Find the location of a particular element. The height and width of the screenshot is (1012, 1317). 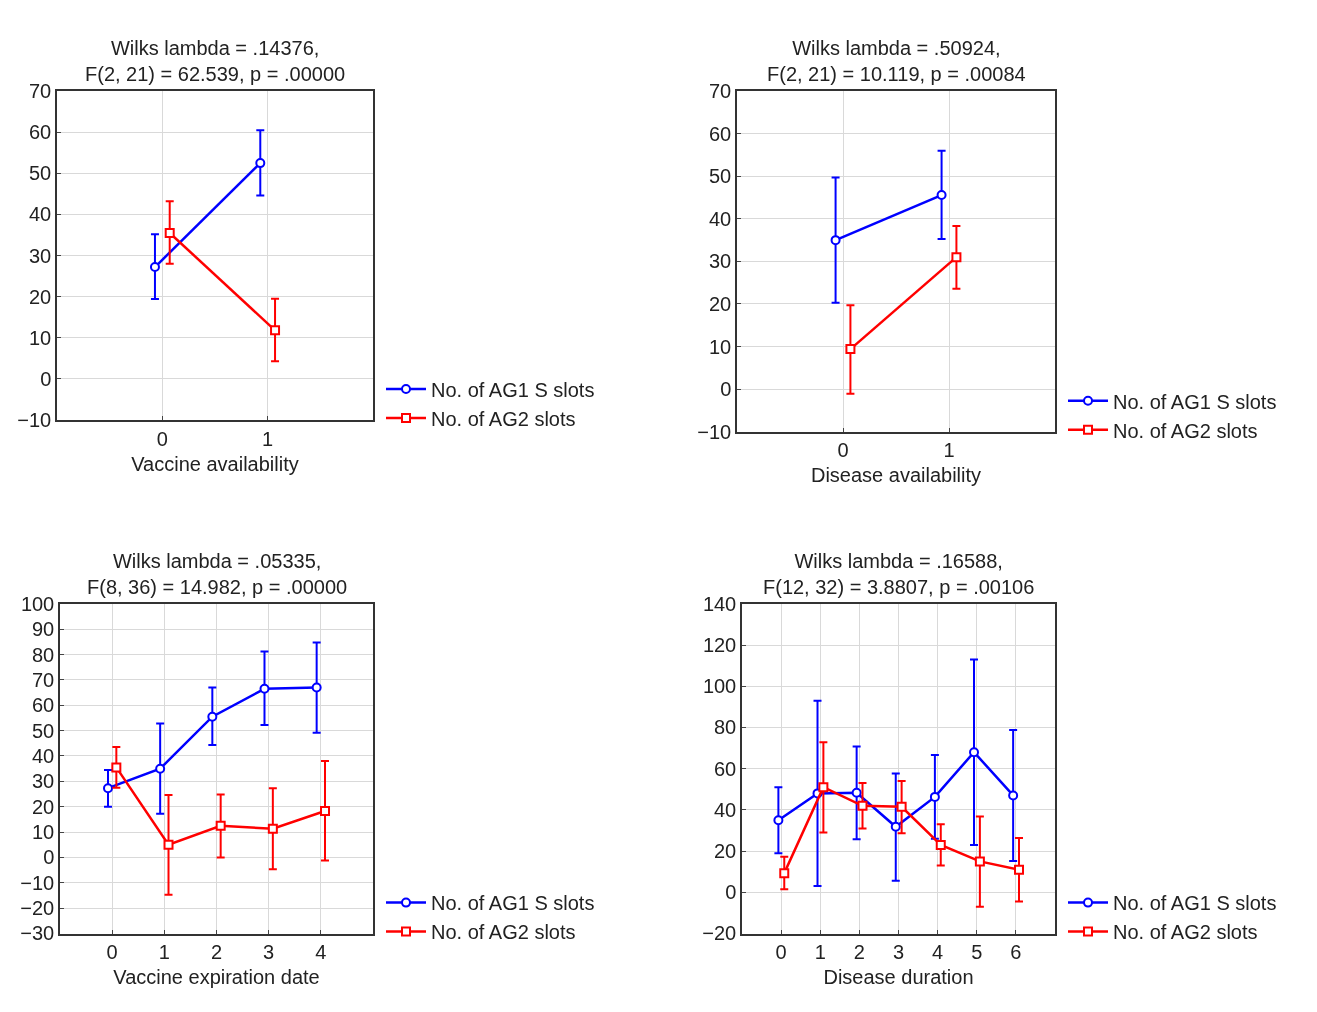

chart-title: Wilks lambda = .14376, F(2, 21) = 62.539, p = .00000 is located at coordinates (215, 61).